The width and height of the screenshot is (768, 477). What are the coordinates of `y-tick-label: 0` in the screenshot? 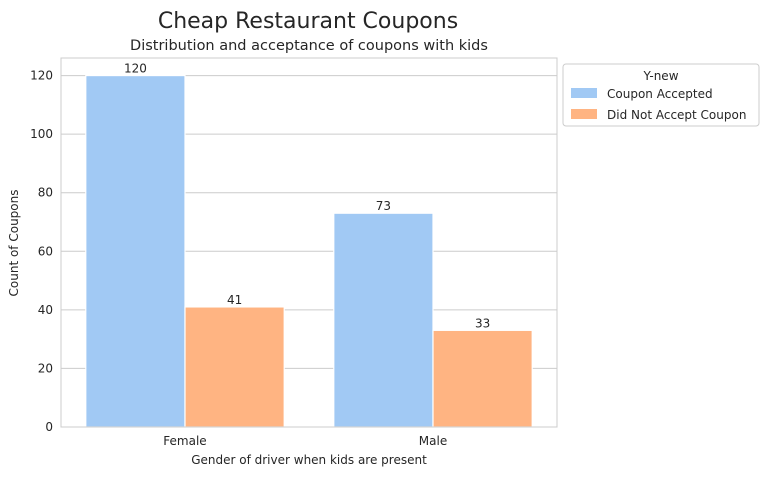 It's located at (49, 427).